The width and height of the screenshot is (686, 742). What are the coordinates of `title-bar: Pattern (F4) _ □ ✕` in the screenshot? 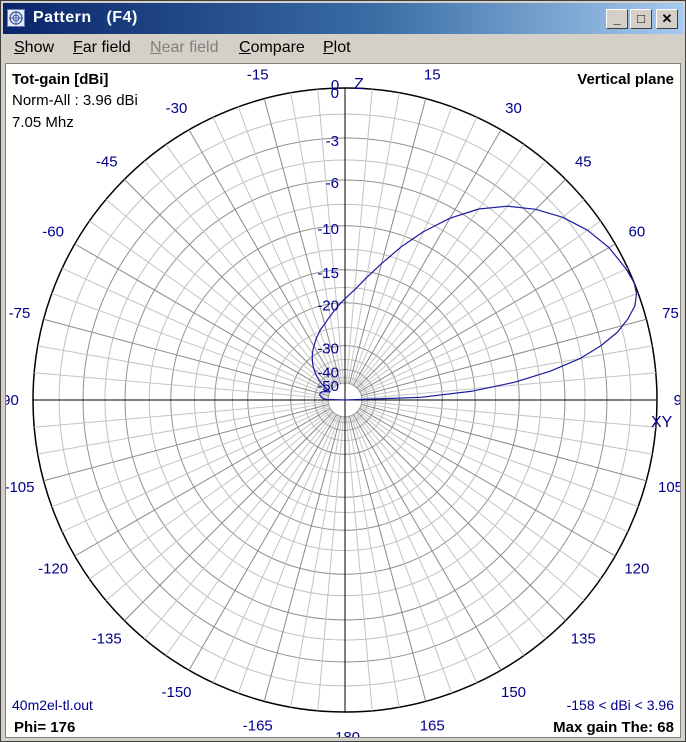 It's located at (343, 18).